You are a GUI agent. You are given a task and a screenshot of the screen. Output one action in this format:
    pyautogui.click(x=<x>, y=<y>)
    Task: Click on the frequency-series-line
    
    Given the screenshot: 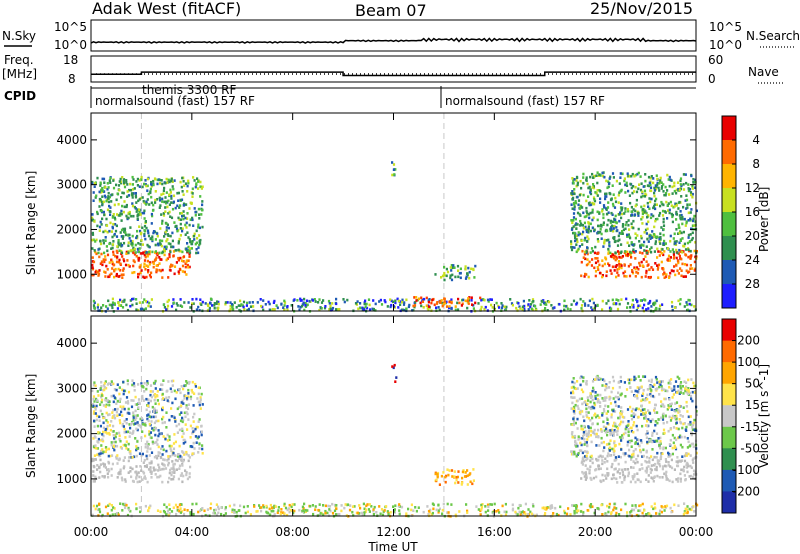 What is the action you would take?
    pyautogui.click(x=393, y=74)
    